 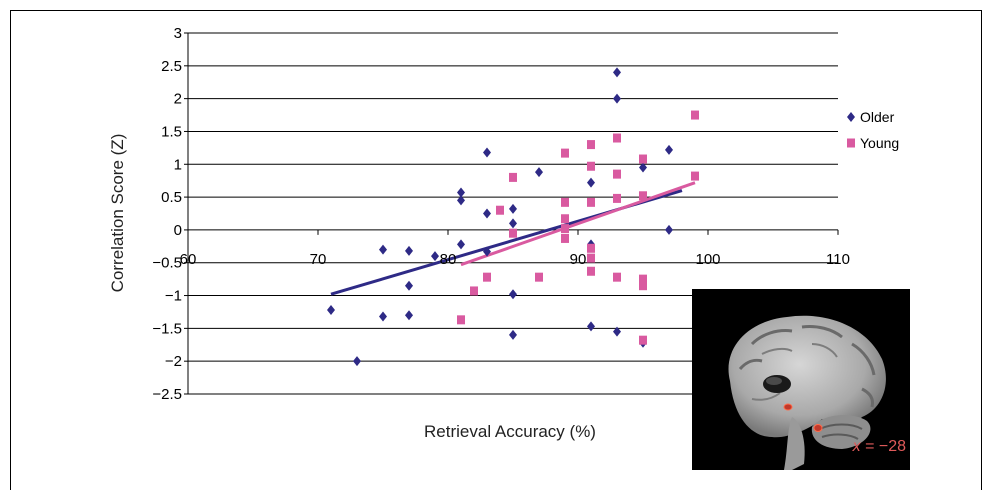 I want to click on slice-axis-var: x, so click(x=856, y=446).